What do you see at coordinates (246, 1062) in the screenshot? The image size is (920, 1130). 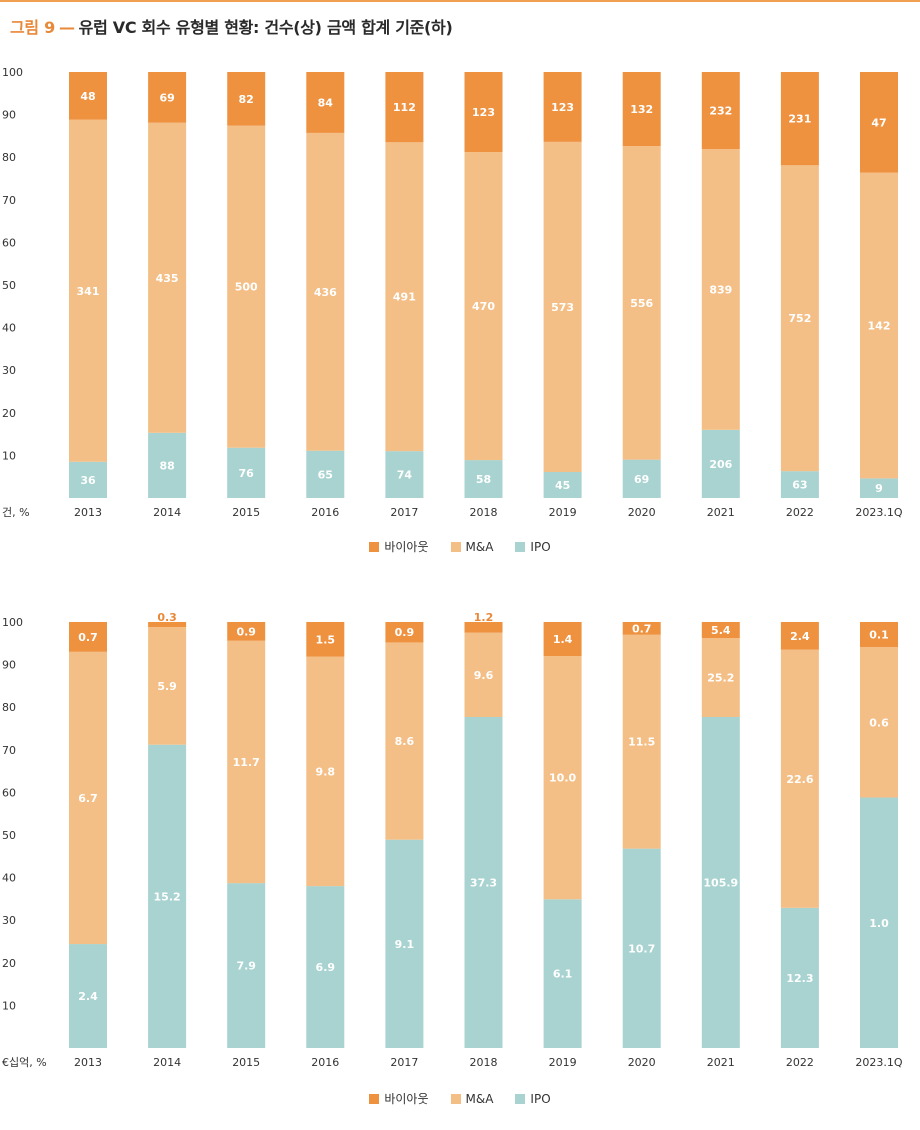 I see `x-tick-label: 2015` at bounding box center [246, 1062].